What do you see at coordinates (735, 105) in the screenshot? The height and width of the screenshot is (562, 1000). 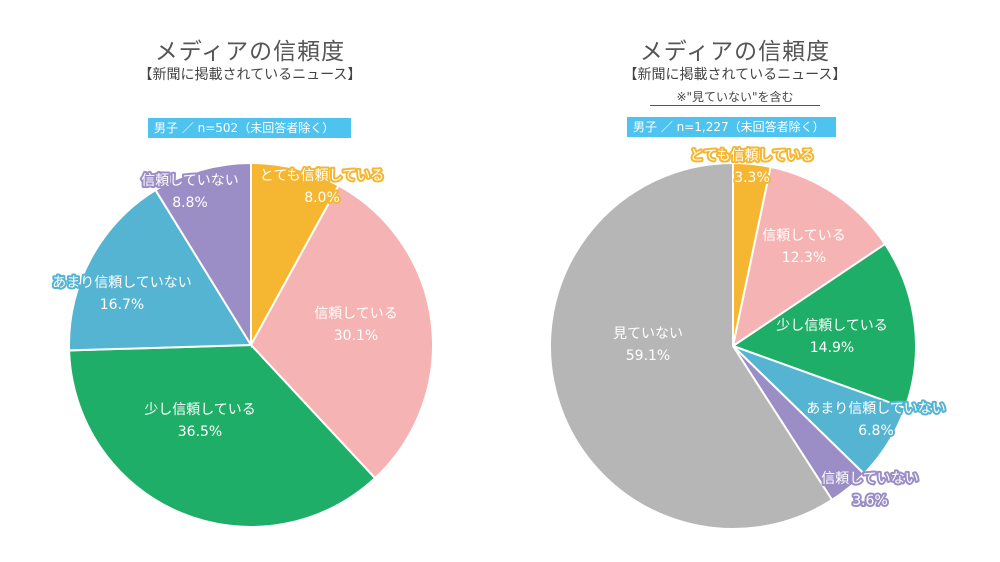 I see `right-chart-note-underline` at bounding box center [735, 105].